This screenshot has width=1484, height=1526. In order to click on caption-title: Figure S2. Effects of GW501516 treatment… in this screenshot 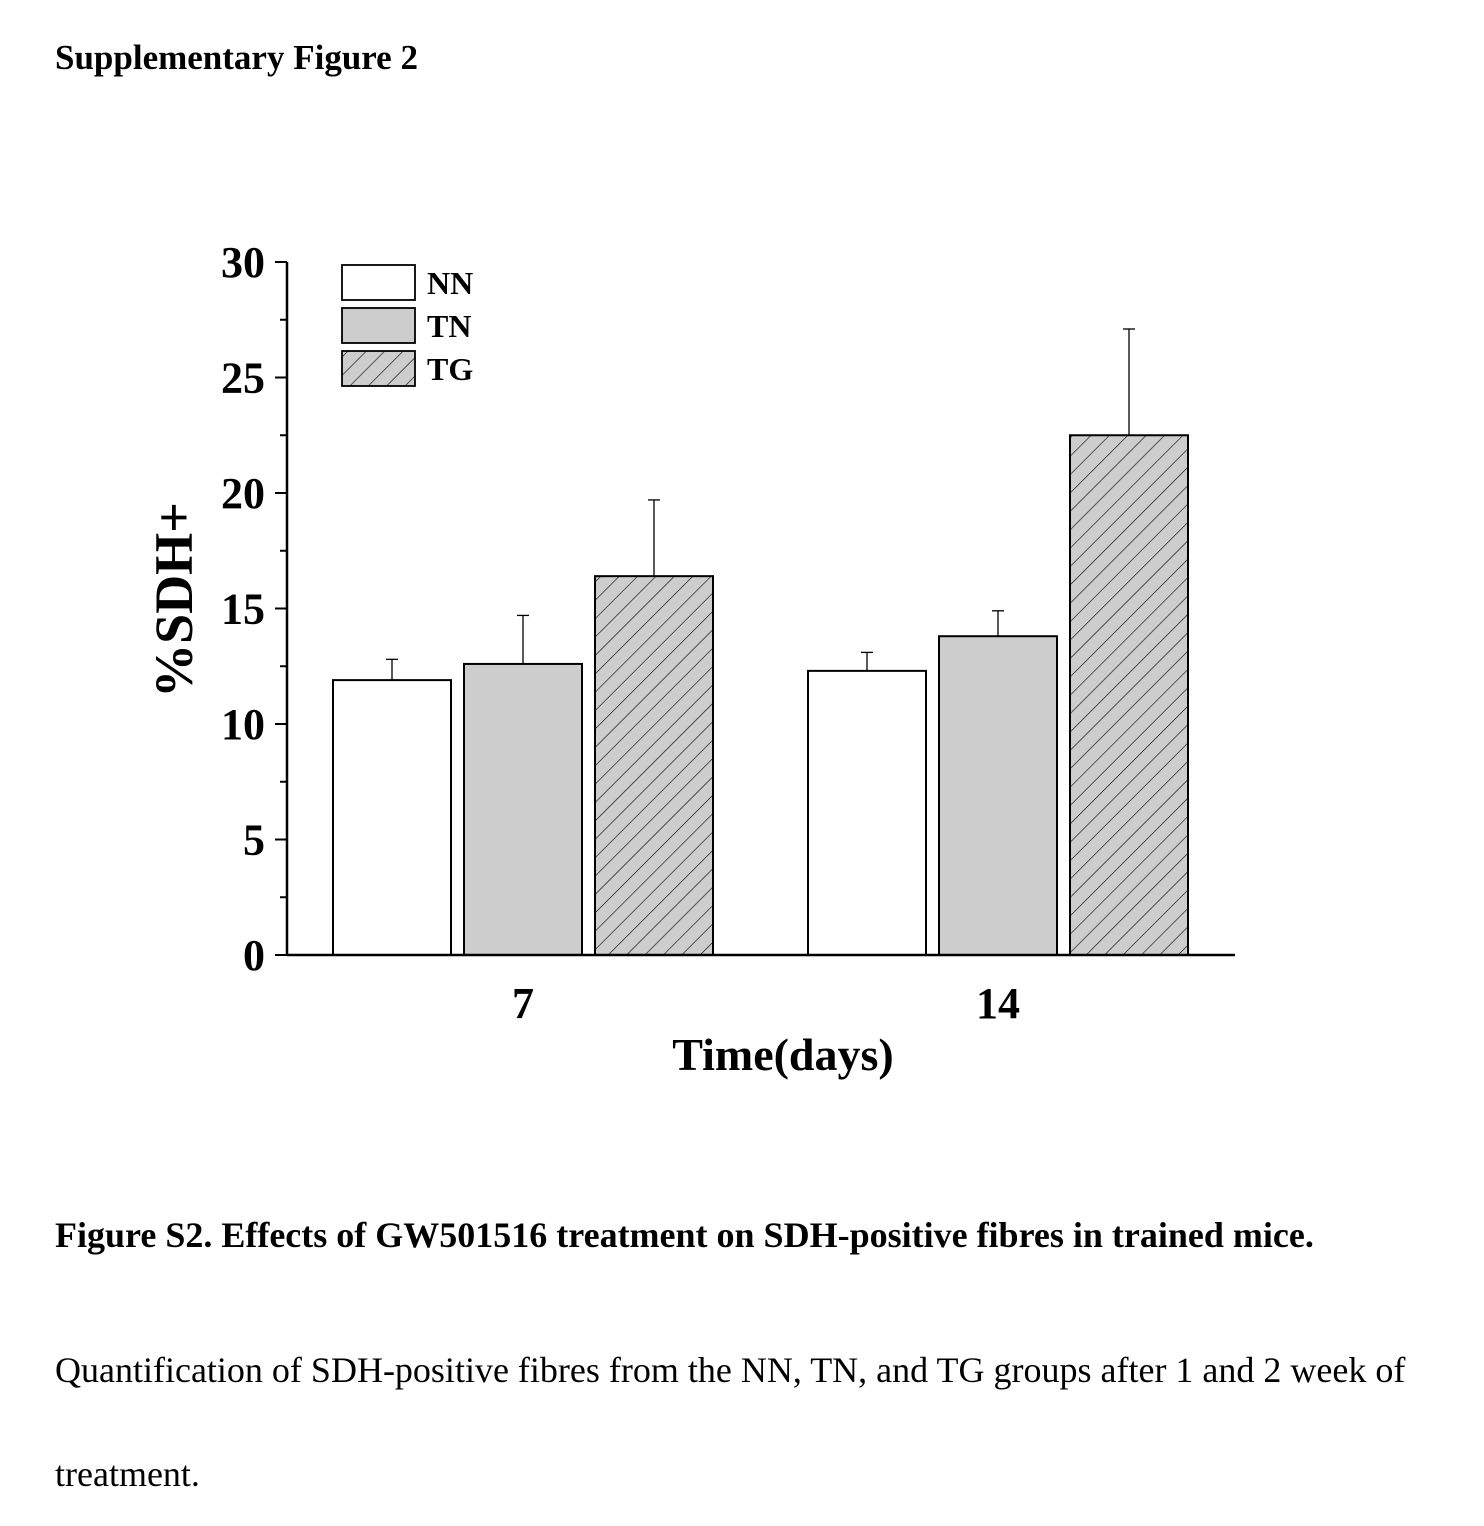, I will do `click(684, 1235)`.